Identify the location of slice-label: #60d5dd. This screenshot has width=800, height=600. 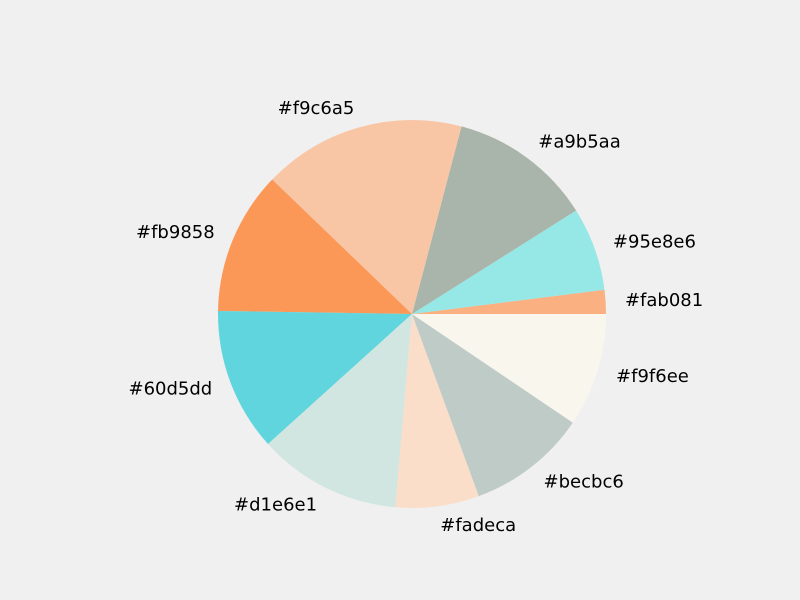
(171, 389).